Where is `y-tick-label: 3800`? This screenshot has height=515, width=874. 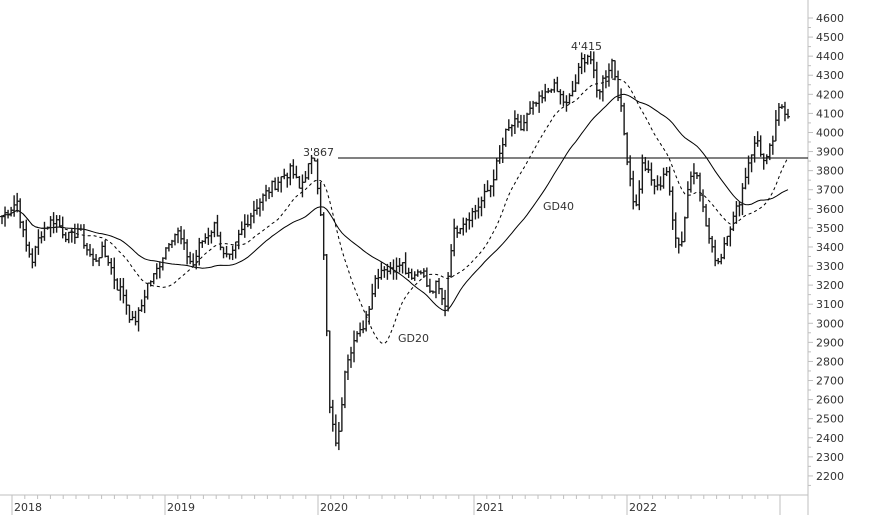
y-tick-label: 3800 is located at coordinates (830, 171).